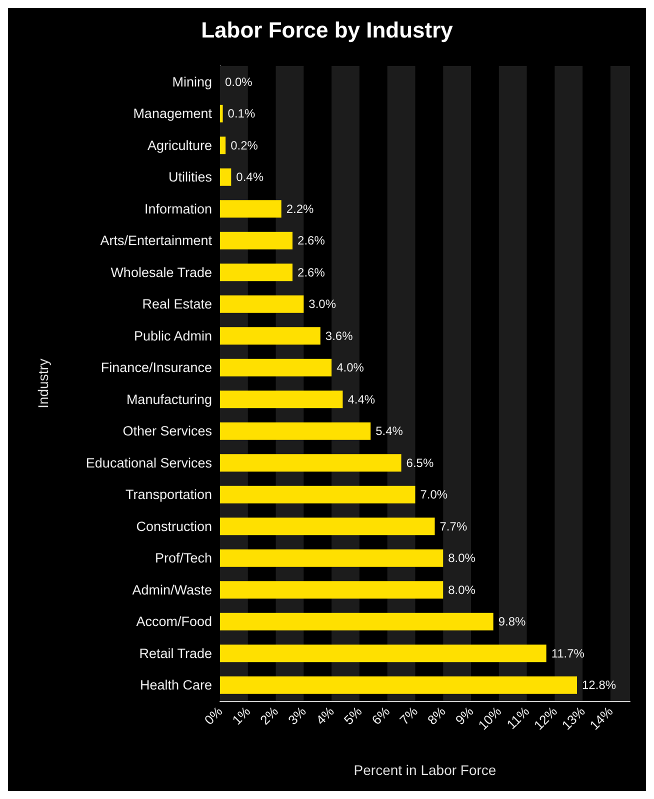 The image size is (654, 799). Describe the element at coordinates (269, 715) in the screenshot. I see `x-tick-label: 2%` at that location.